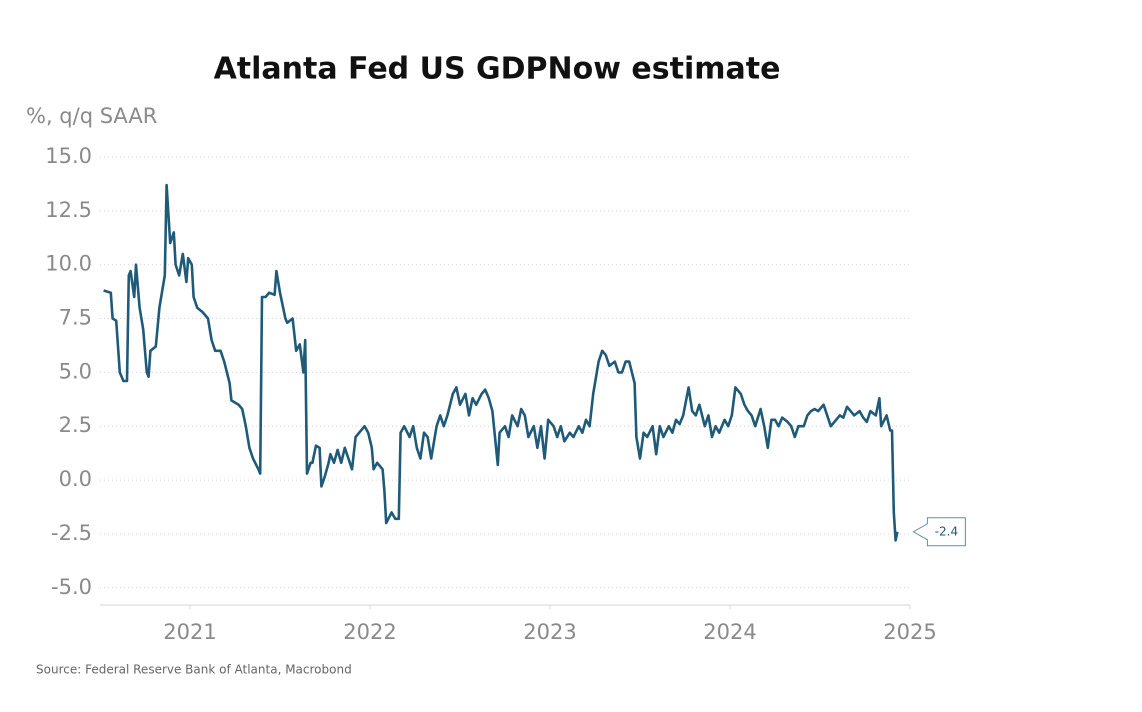 The width and height of the screenshot is (1142, 712). Describe the element at coordinates (75, 371) in the screenshot. I see `y-tick-label: 5.0` at that location.